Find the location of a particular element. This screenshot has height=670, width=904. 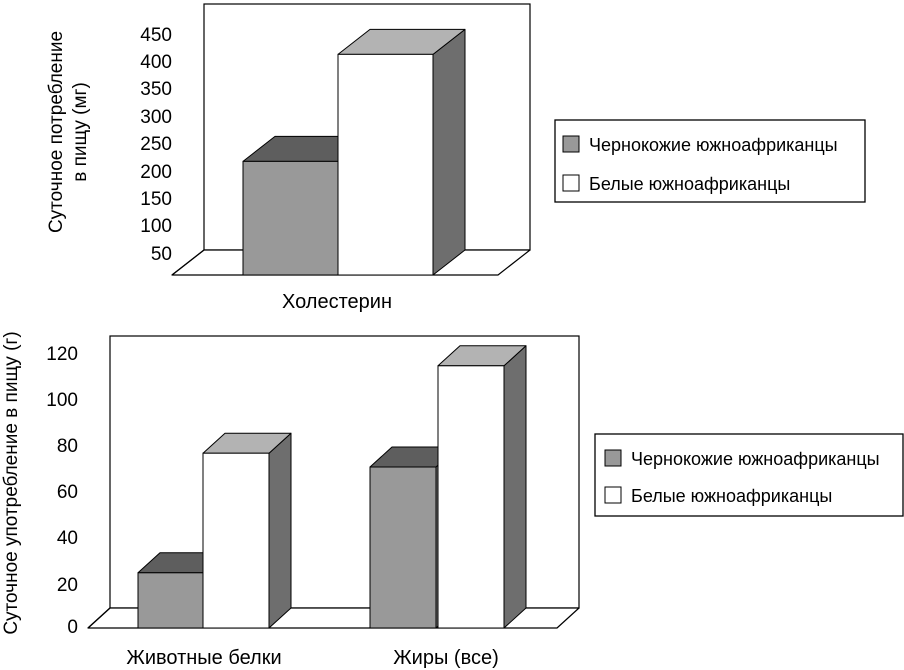

y-tick-label: 120 is located at coordinates (62, 354).